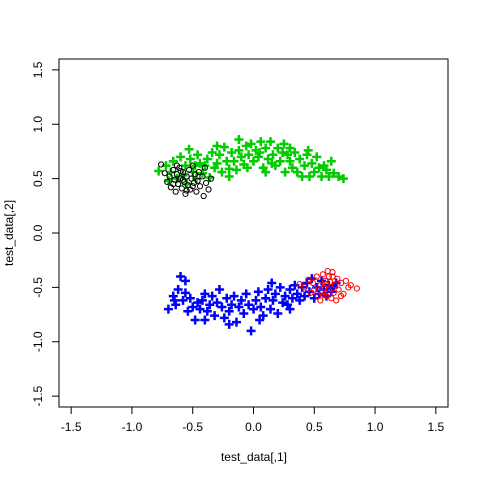 This screenshot has height=480, width=480. What do you see at coordinates (132, 427) in the screenshot?
I see `x-tick-label: -1.0` at bounding box center [132, 427].